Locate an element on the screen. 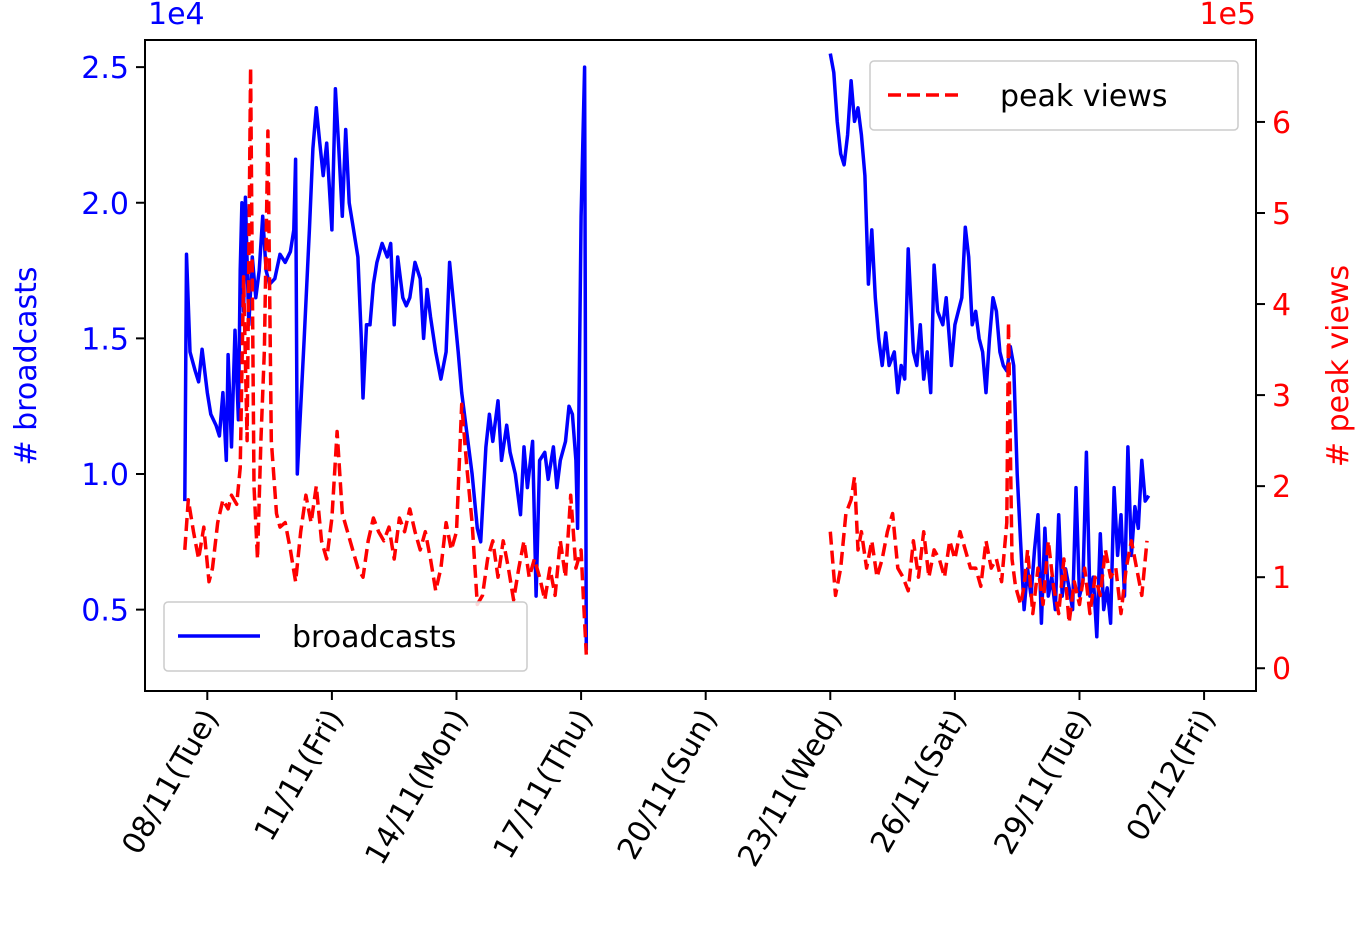  legend-peak-views: peak views is located at coordinates (1054, 95).